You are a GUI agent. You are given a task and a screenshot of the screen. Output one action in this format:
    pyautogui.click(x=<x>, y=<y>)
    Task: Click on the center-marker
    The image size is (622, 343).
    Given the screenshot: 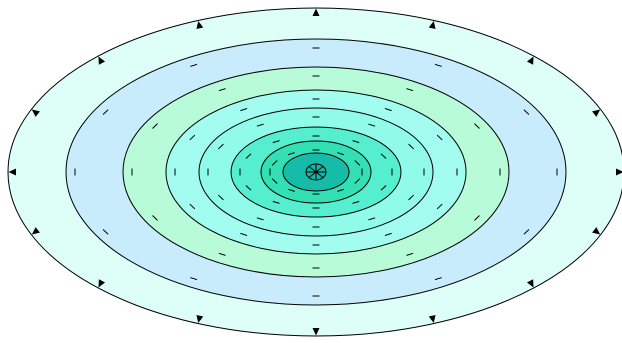 What is the action you would take?
    pyautogui.click(x=316, y=172)
    